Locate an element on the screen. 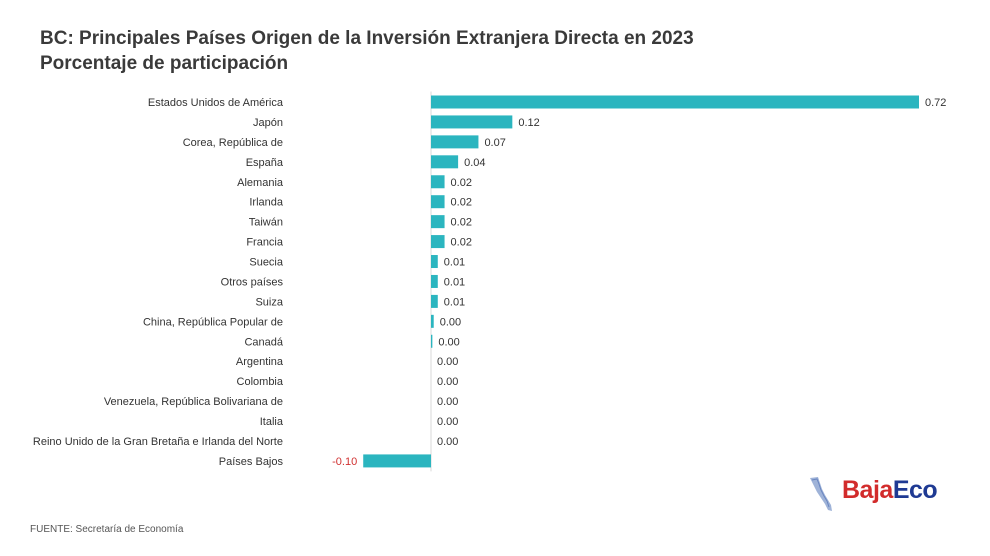 The image size is (990, 556). category-label: España is located at coordinates (265, 163).